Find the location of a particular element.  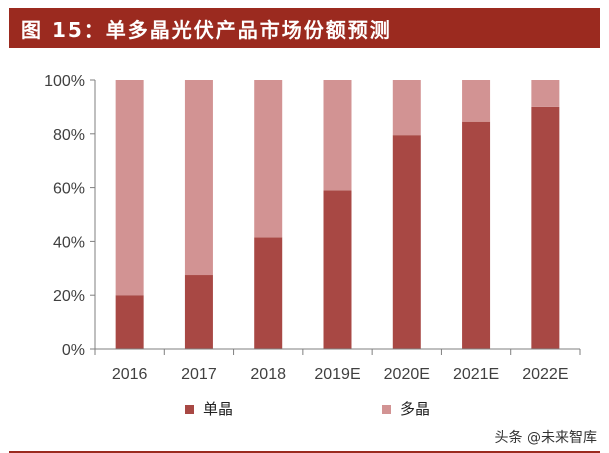

y-tick-label: 20% is located at coordinates (69, 296).